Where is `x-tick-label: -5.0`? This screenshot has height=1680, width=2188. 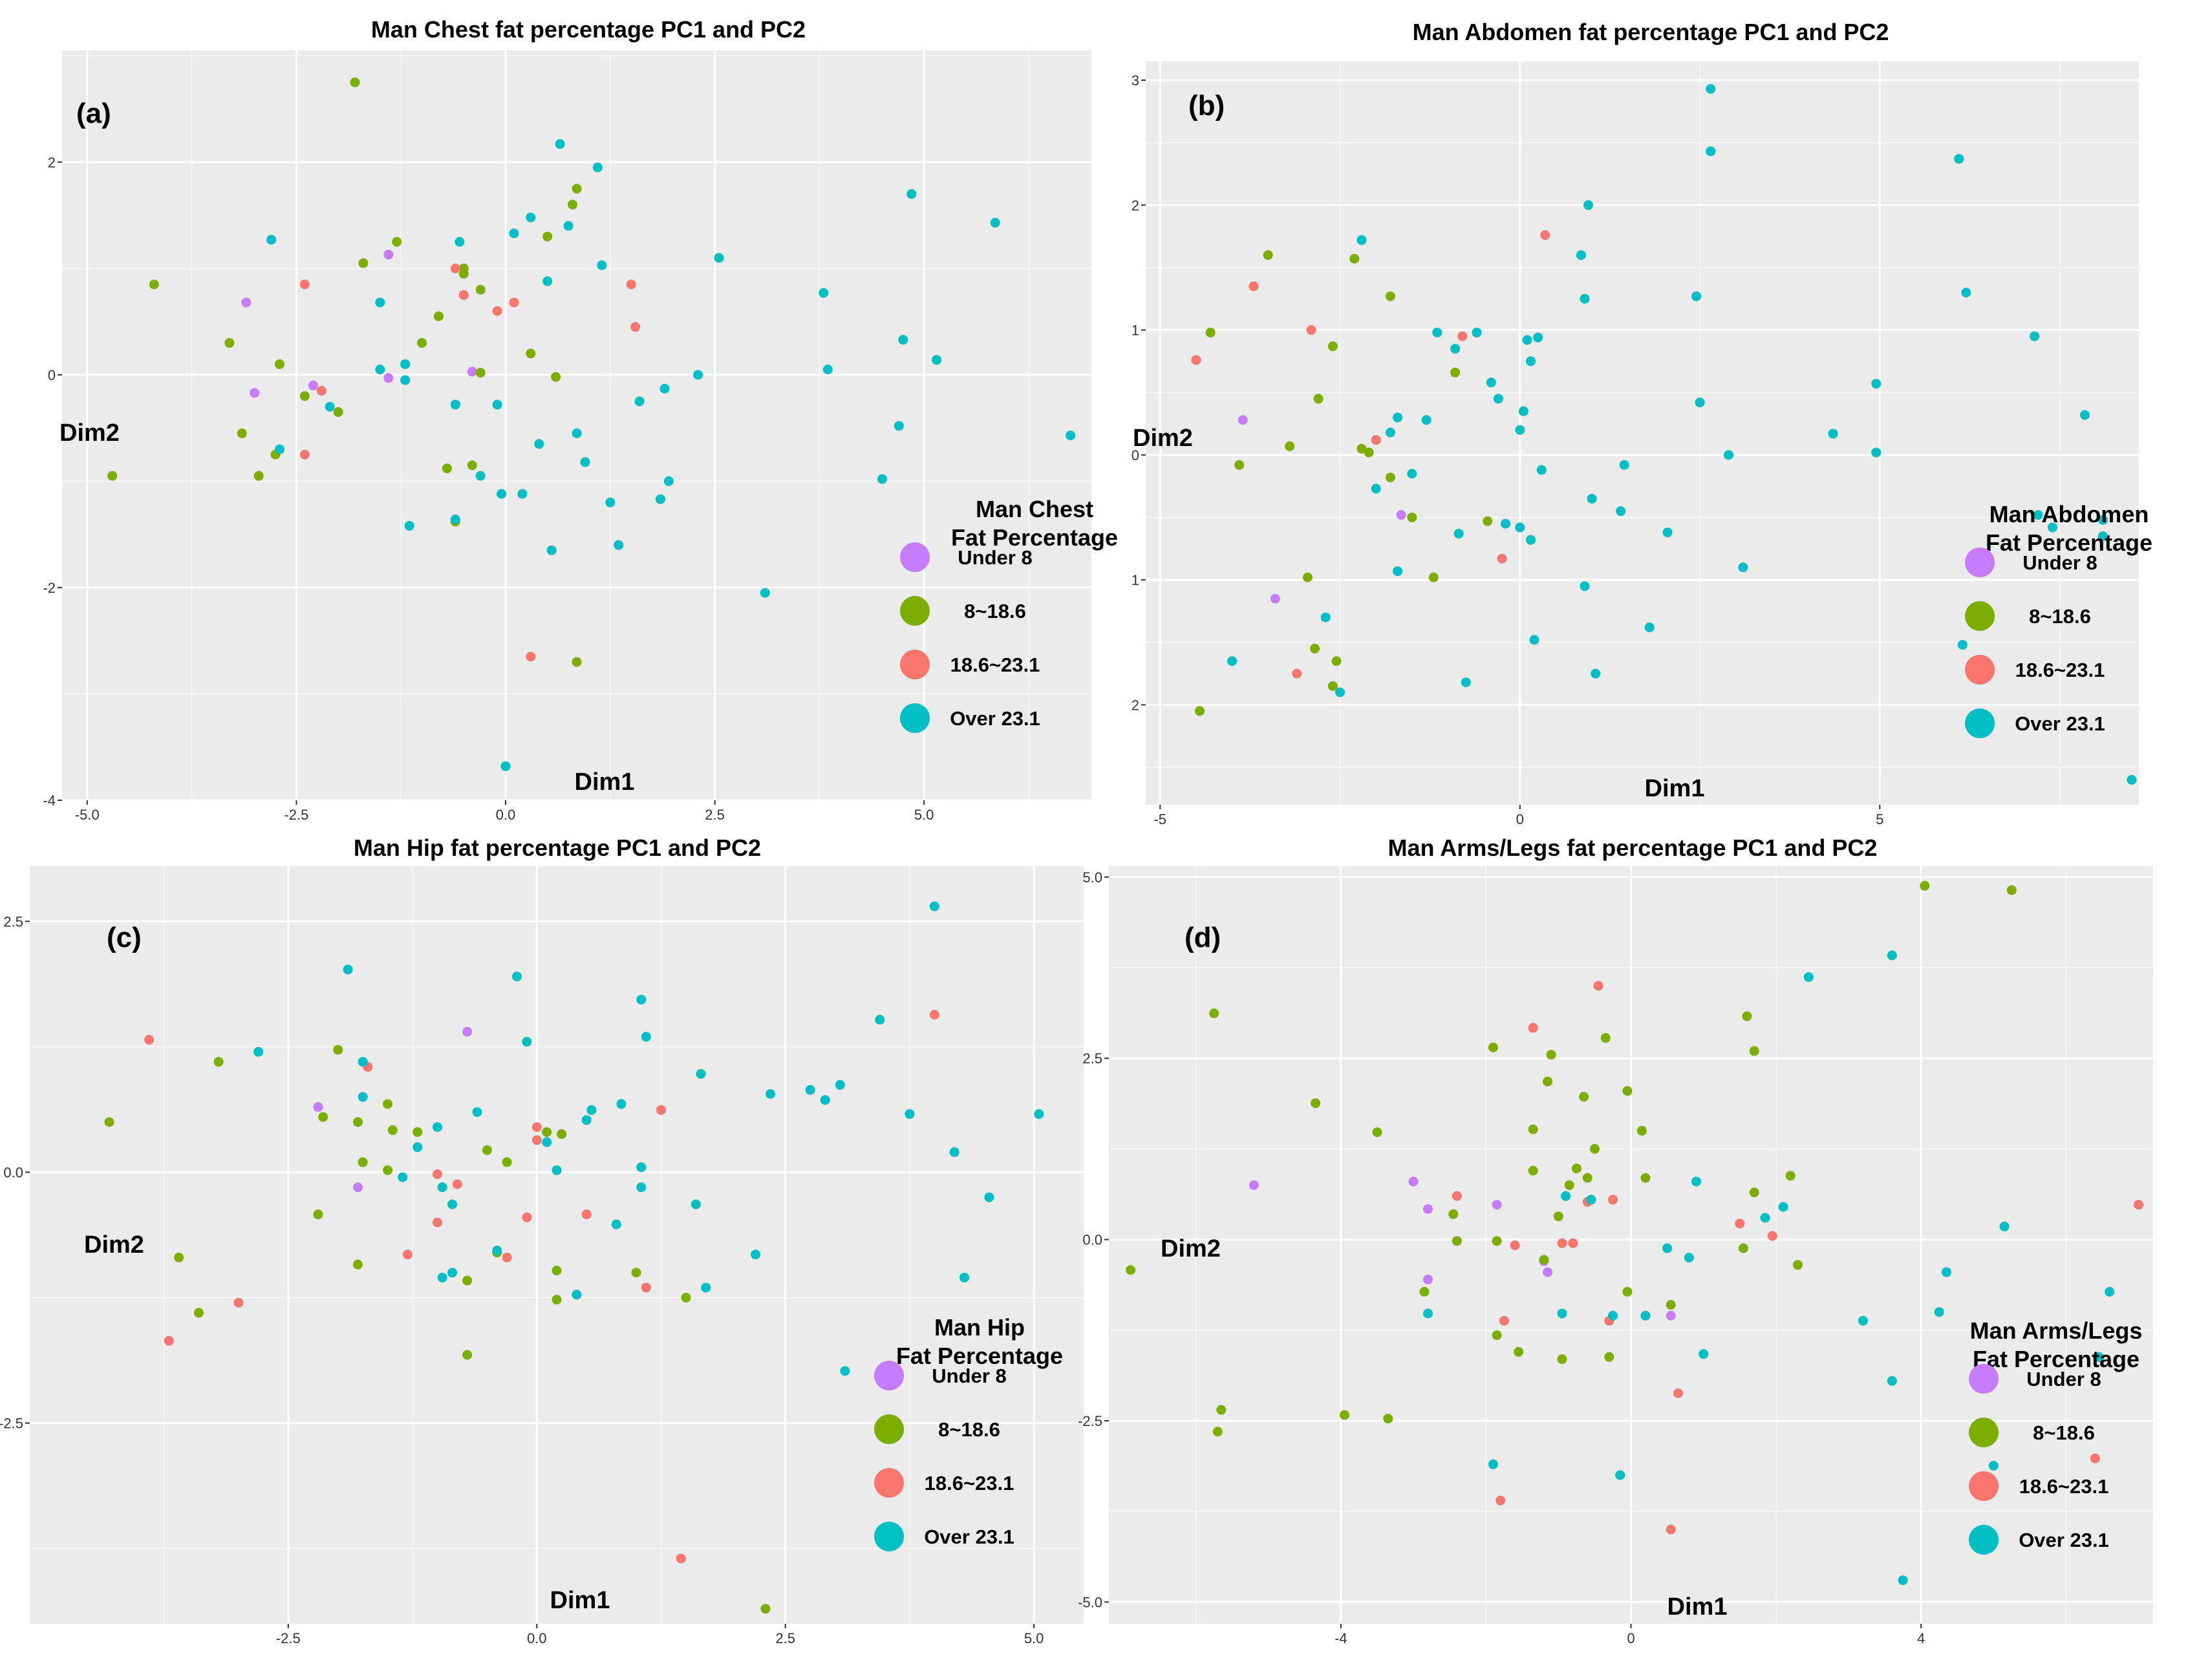
x-tick-label: -5.0 is located at coordinates (87, 815).